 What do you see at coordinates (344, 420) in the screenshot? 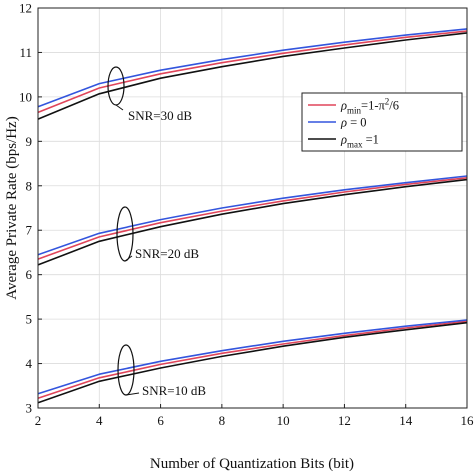
I see `x-tick-label: 12` at bounding box center [344, 420].